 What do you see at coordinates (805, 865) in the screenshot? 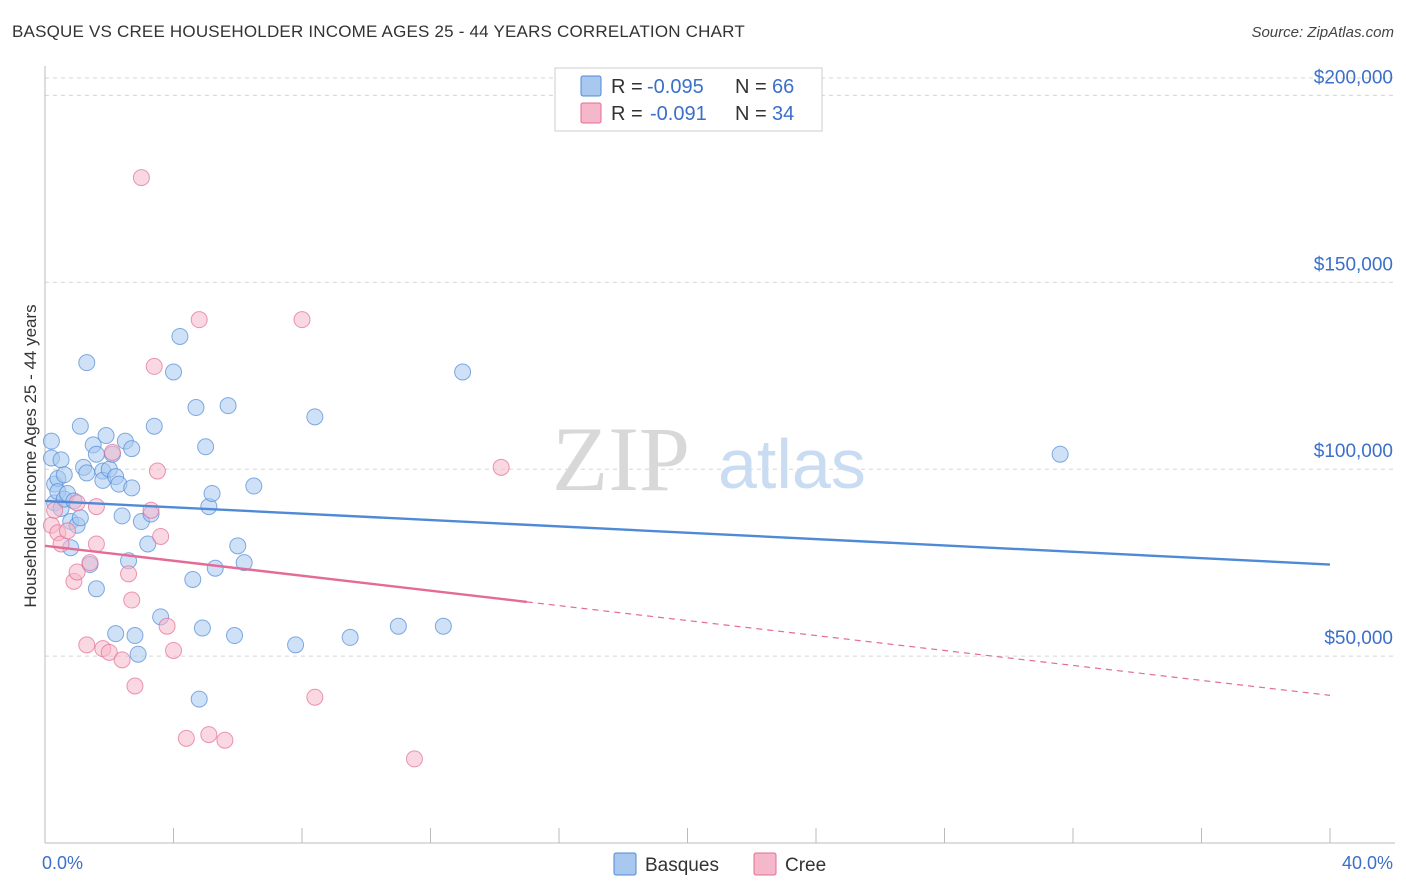
I see `bottom-legend-label-cree: Cree` at bounding box center [805, 865].